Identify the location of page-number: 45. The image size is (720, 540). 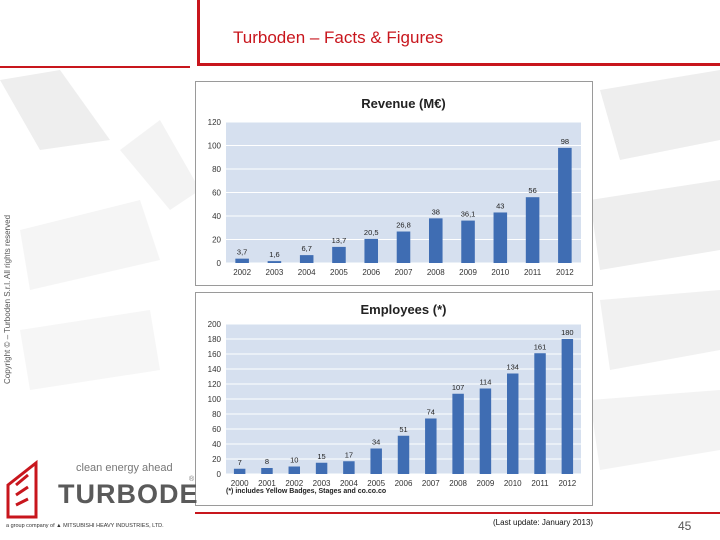
(685, 526).